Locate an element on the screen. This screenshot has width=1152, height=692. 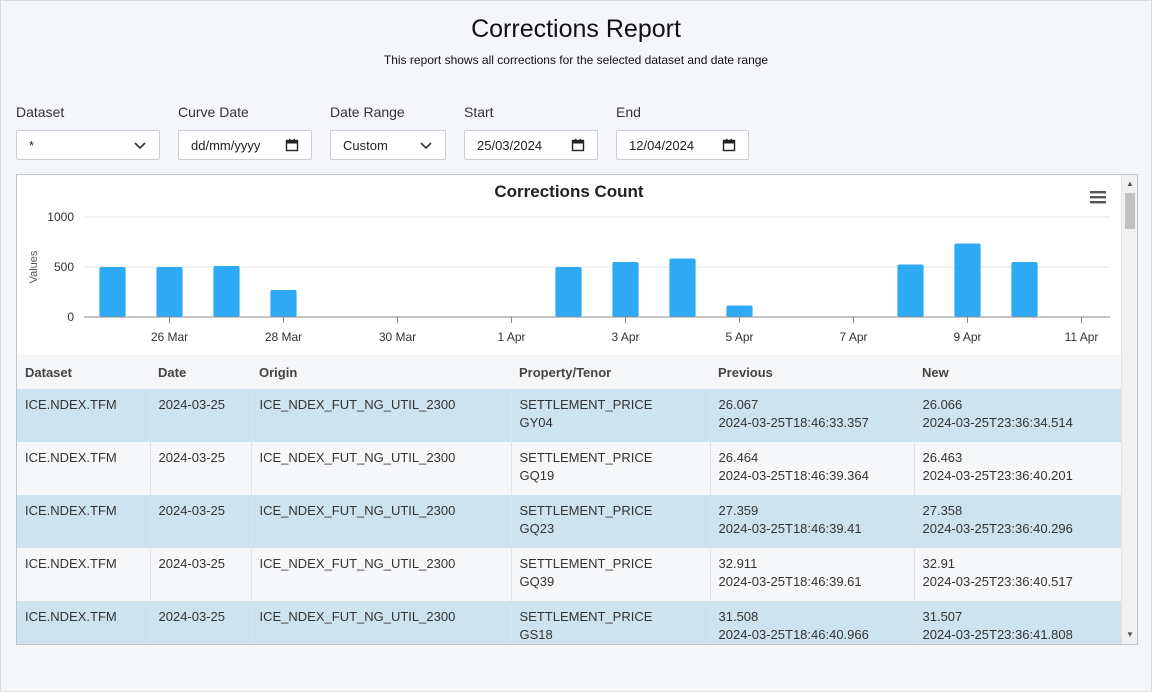
x-tick-label: 9 Apr is located at coordinates (967, 337).